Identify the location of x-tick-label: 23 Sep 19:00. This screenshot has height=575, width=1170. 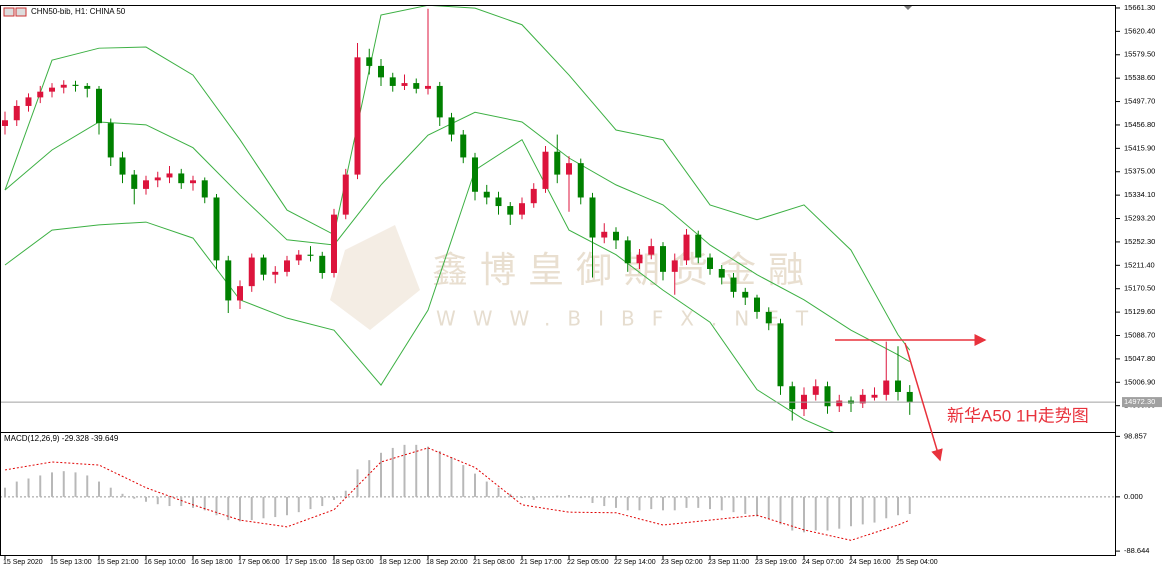
(776, 562).